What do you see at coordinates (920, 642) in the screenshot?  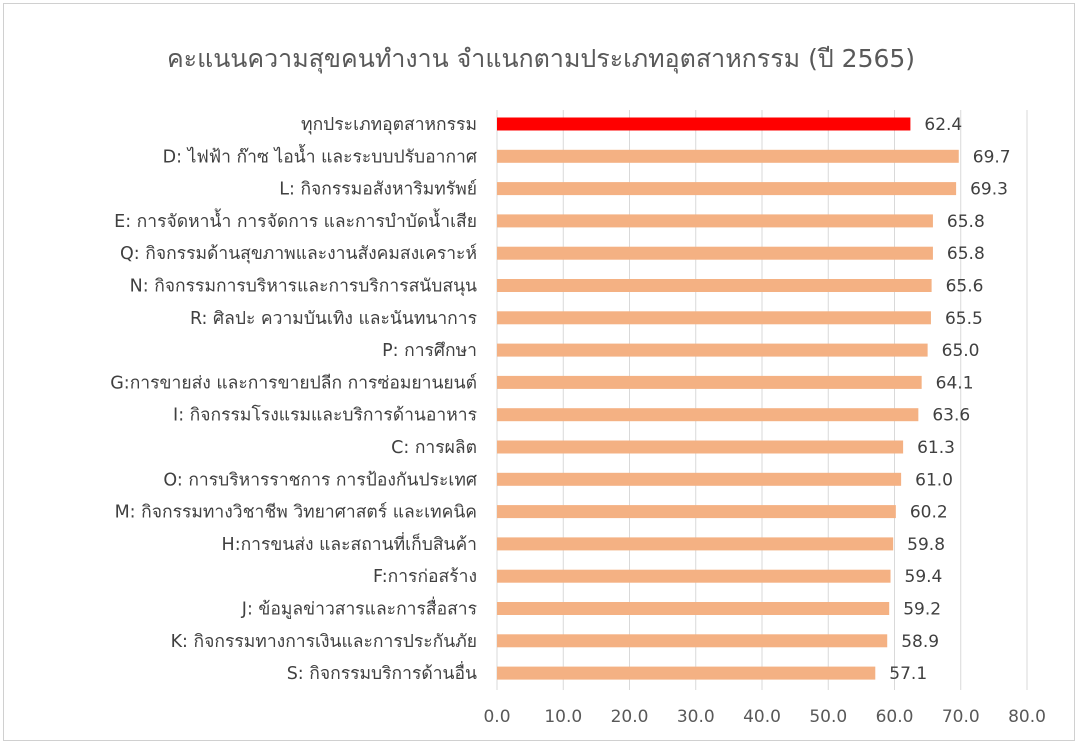 I see `value-label-16: 58.9` at bounding box center [920, 642].